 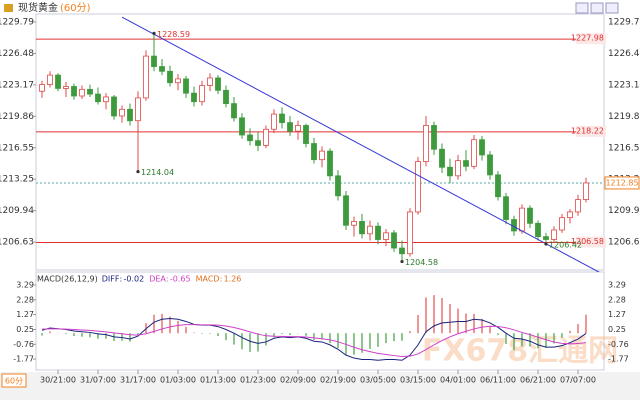 What do you see at coordinates (258, 380) in the screenshot?
I see `x-tick-label: 01/23:00` at bounding box center [258, 380].